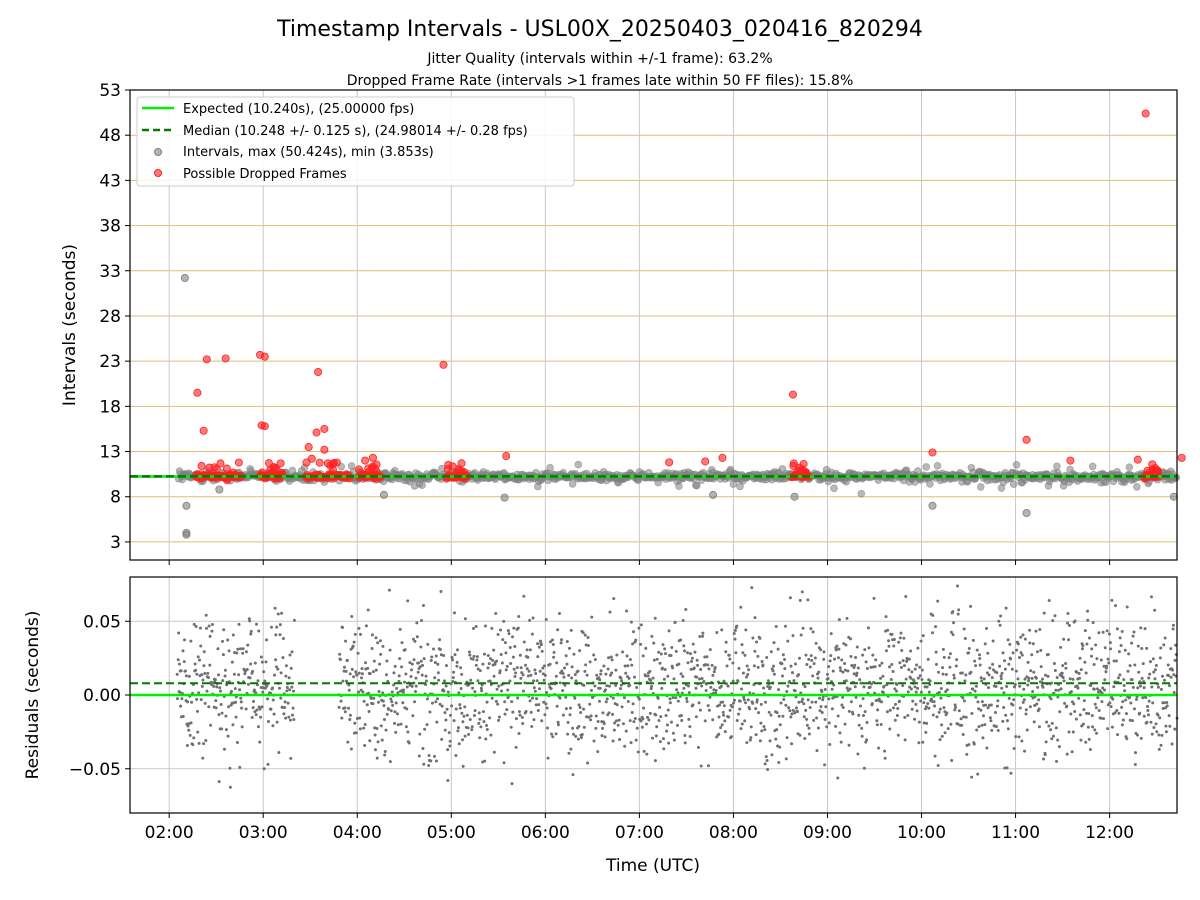  I want to click on interval-point, so click(696, 485).